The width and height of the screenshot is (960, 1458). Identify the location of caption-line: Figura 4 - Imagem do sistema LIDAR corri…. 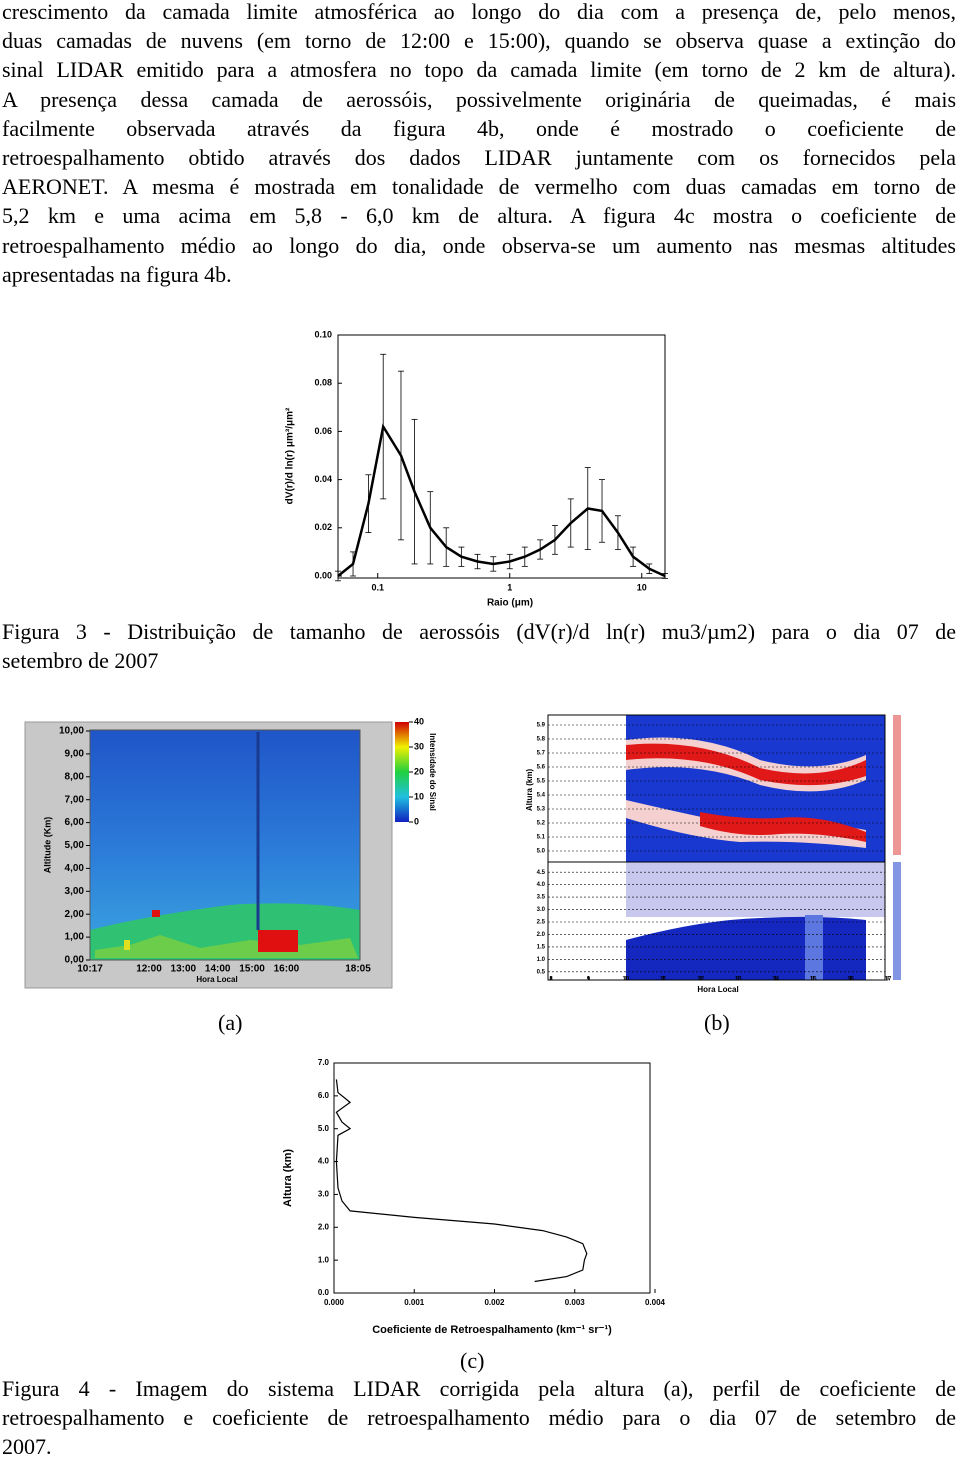
(479, 1388).